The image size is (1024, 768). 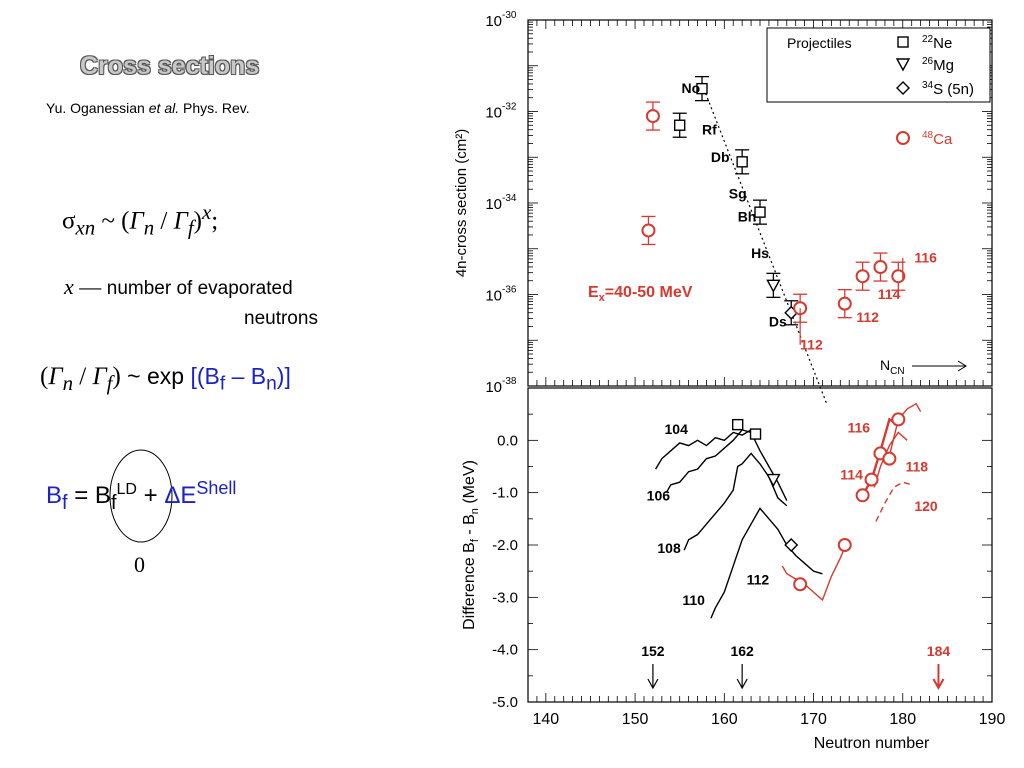 What do you see at coordinates (170, 66) in the screenshot?
I see `slide-title: Cross sections` at bounding box center [170, 66].